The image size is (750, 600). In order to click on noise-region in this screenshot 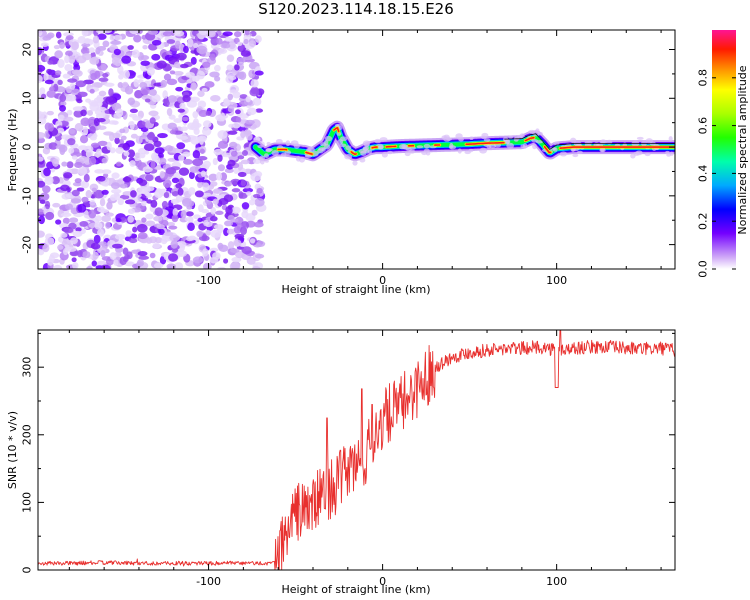, I will do `click(152, 149)`.